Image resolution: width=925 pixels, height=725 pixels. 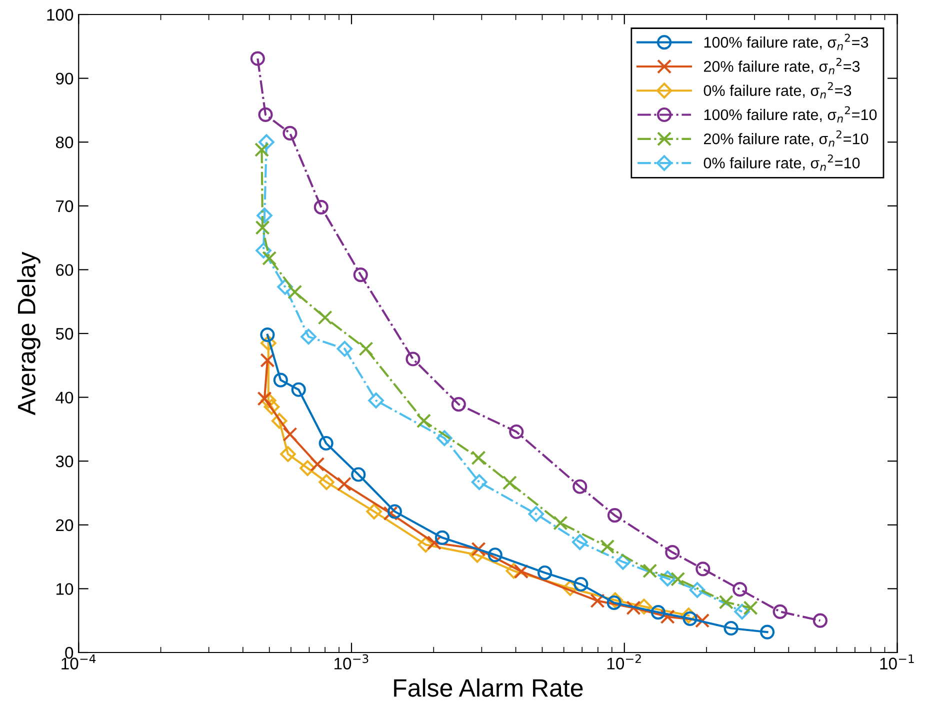 I want to click on y-tick-label: 100, so click(x=60, y=14).